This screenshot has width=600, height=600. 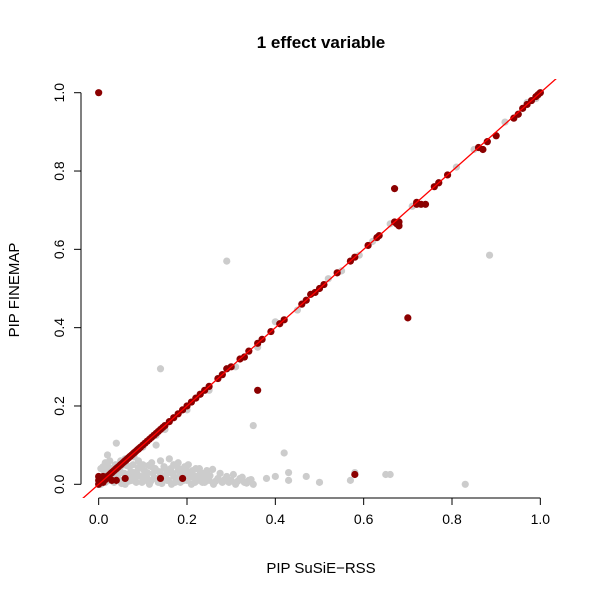 I want to click on y-tick-label: 1.0, so click(x=59, y=93).